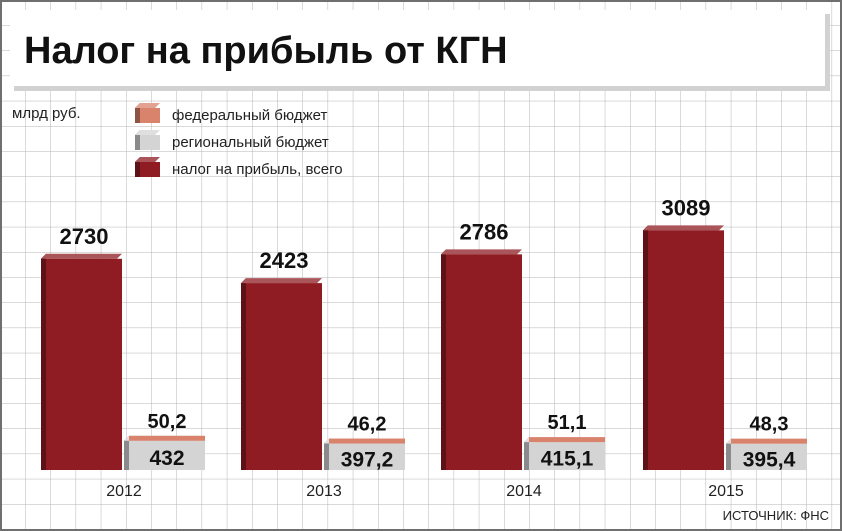 Image resolution: width=842 pixels, height=531 pixels. I want to click on bar-total-2014-side, so click(443, 359).